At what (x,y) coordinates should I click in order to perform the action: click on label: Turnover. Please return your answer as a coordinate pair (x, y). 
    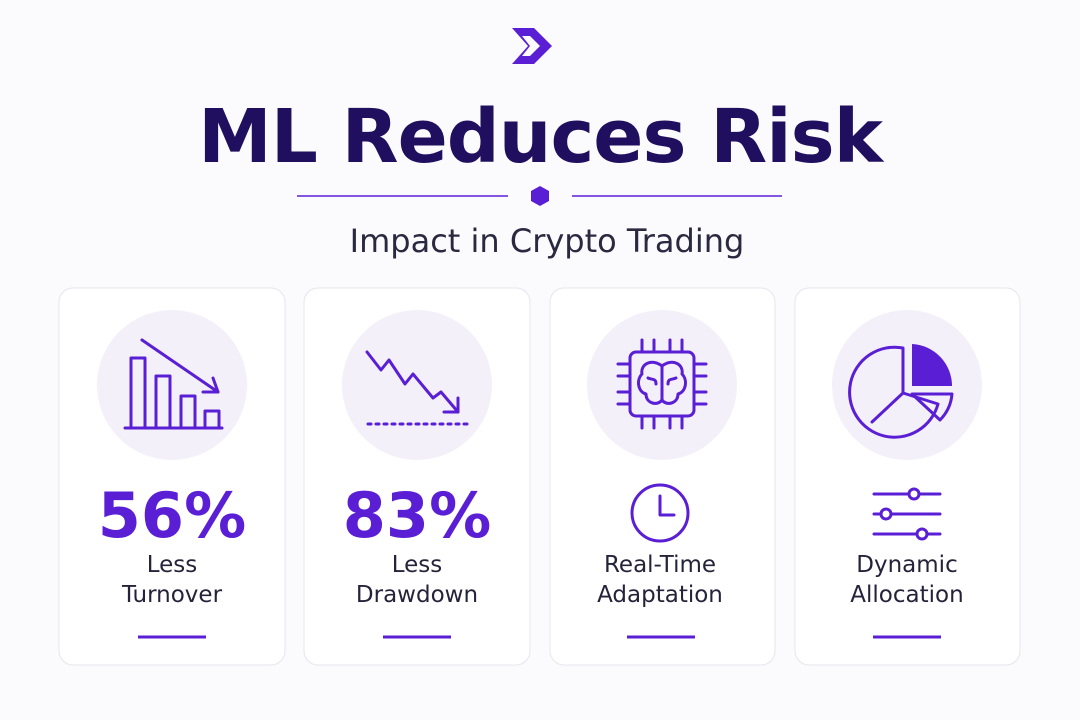
    Looking at the image, I should click on (172, 595).